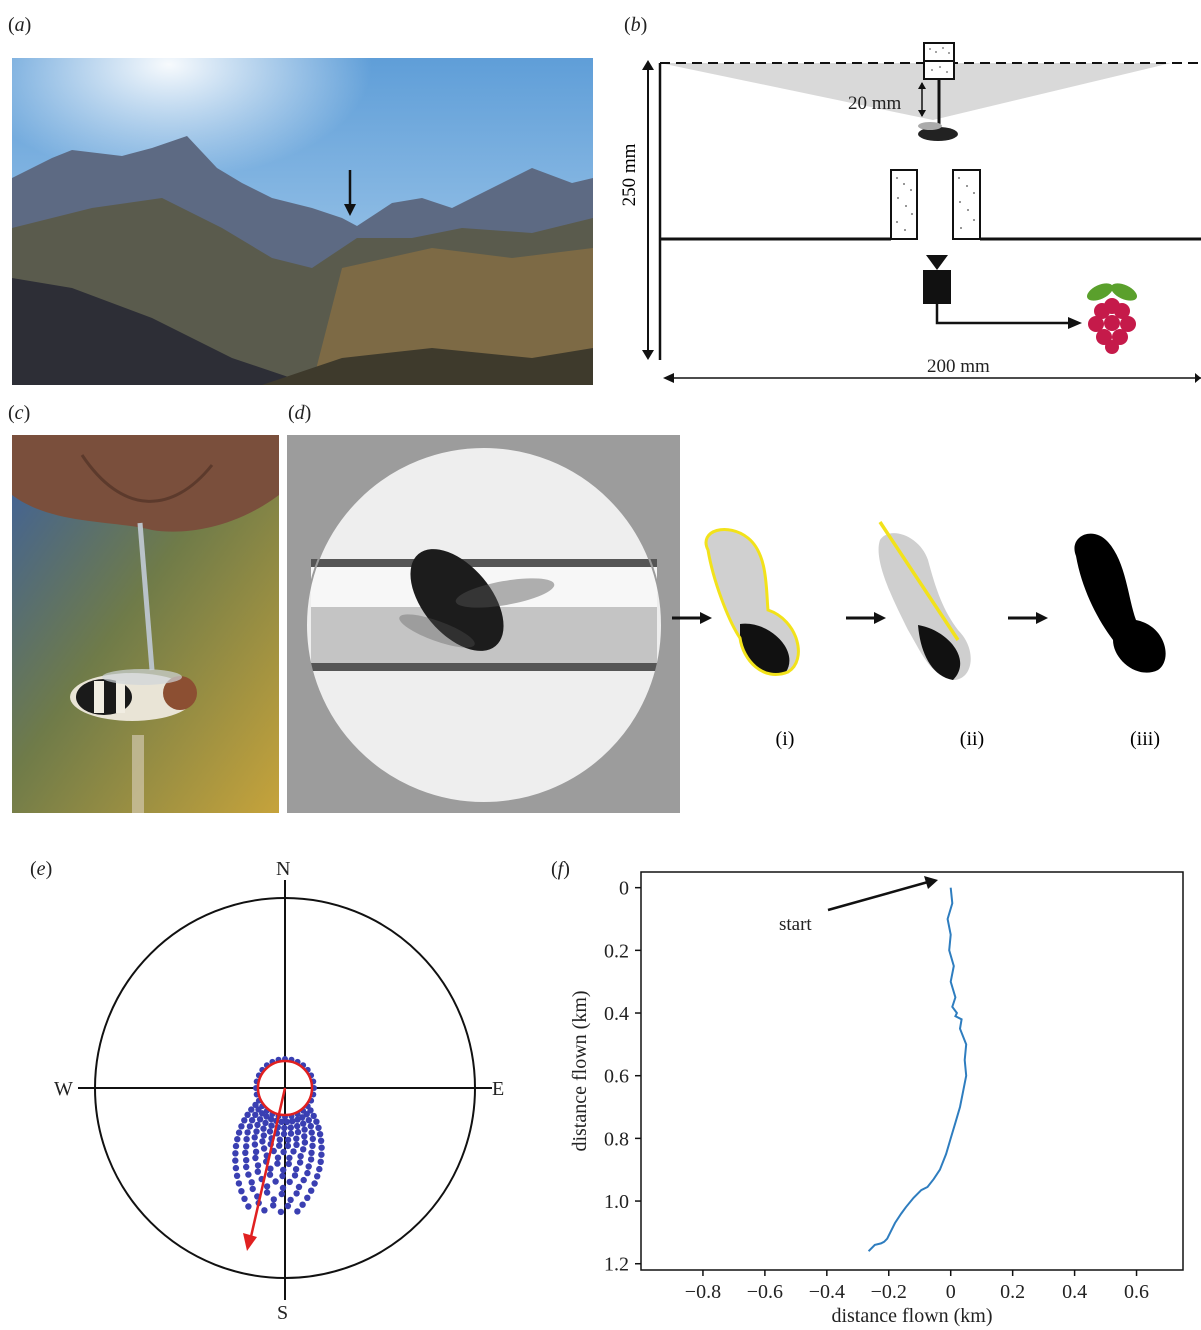 This screenshot has width=1201, height=1330. I want to click on compass-w: W, so click(63, 1089).